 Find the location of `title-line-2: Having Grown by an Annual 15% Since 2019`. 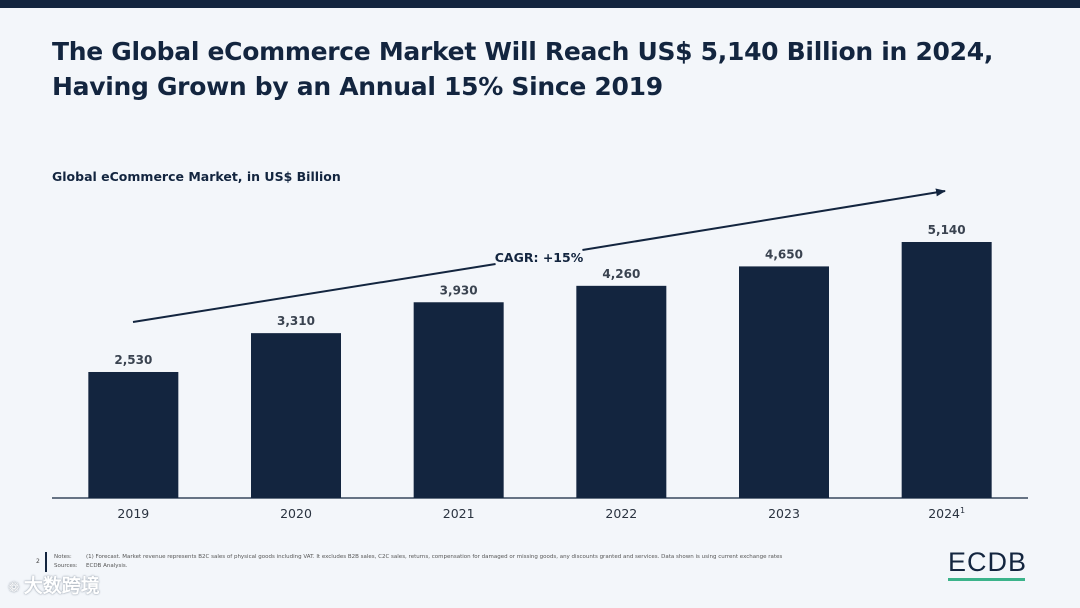

title-line-2: Having Grown by an Annual 15% Since 2019 is located at coordinates (357, 86).